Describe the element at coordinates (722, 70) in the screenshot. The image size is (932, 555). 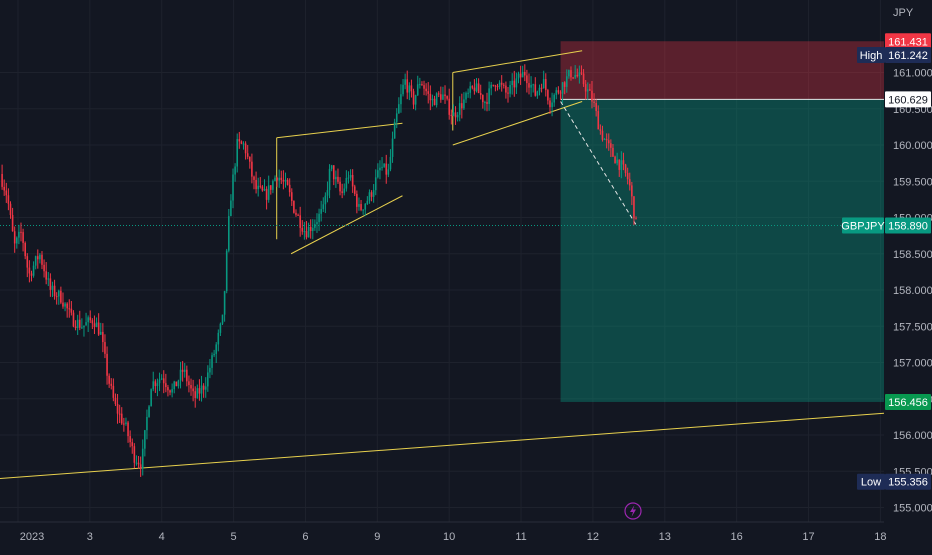
I see `stop-loss-zone` at that location.